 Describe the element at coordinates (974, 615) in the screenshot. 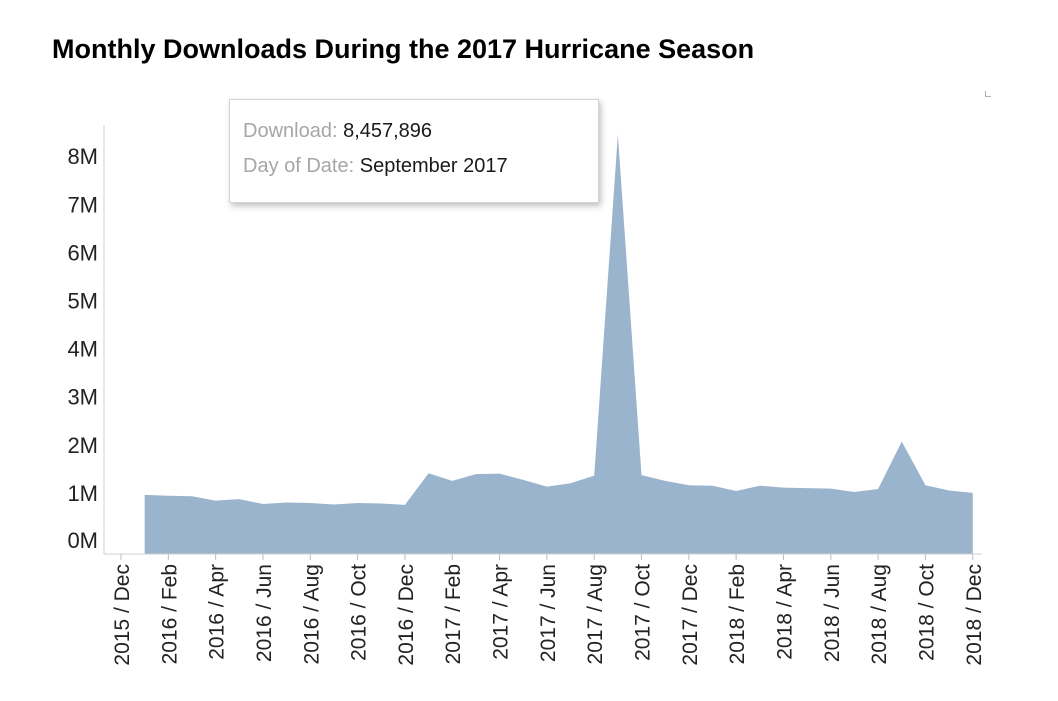

I see `x-tick-label: 2018 / Dec` at that location.